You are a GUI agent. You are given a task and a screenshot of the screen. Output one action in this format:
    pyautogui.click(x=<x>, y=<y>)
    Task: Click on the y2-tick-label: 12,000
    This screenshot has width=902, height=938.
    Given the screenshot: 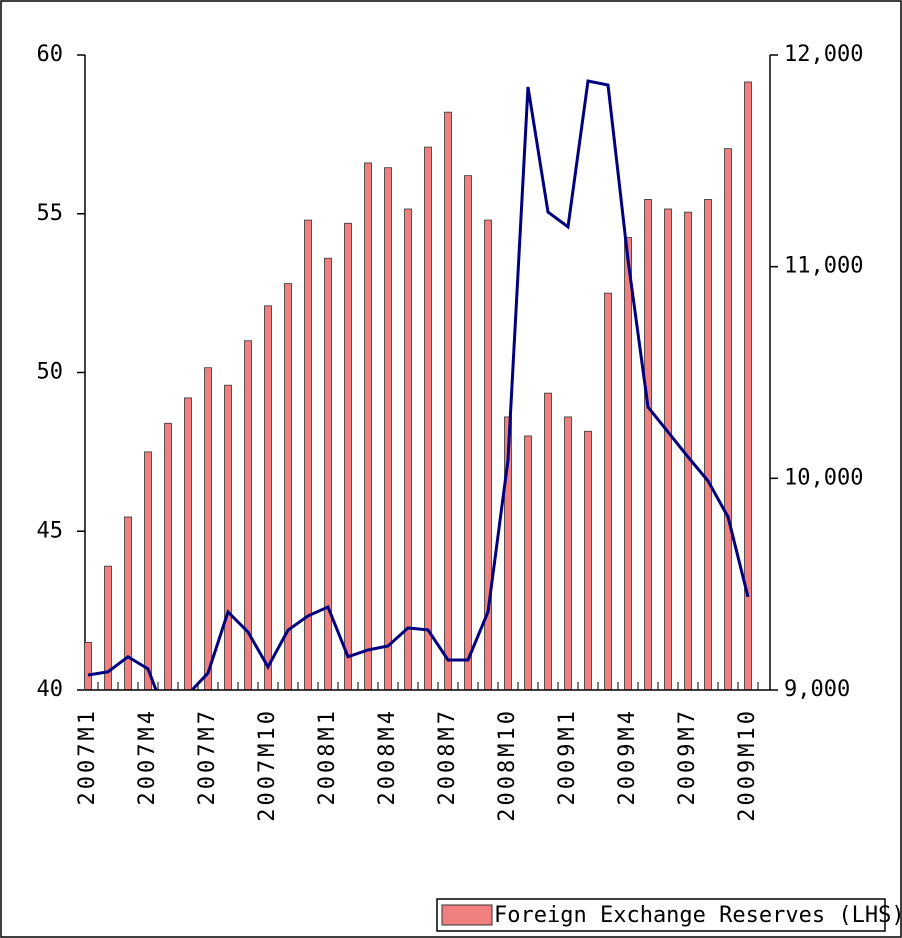 What is the action you would take?
    pyautogui.click(x=823, y=54)
    